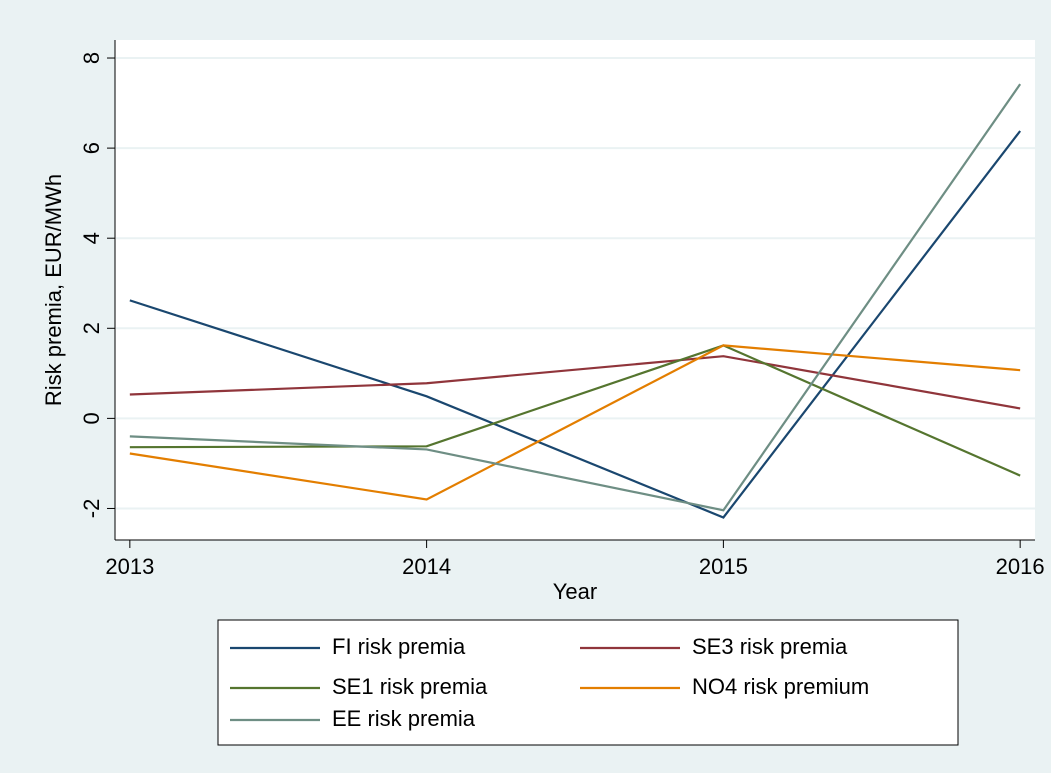 This screenshot has height=773, width=1051. Describe the element at coordinates (1020, 566) in the screenshot. I see `x-tick-label: 2016` at that location.